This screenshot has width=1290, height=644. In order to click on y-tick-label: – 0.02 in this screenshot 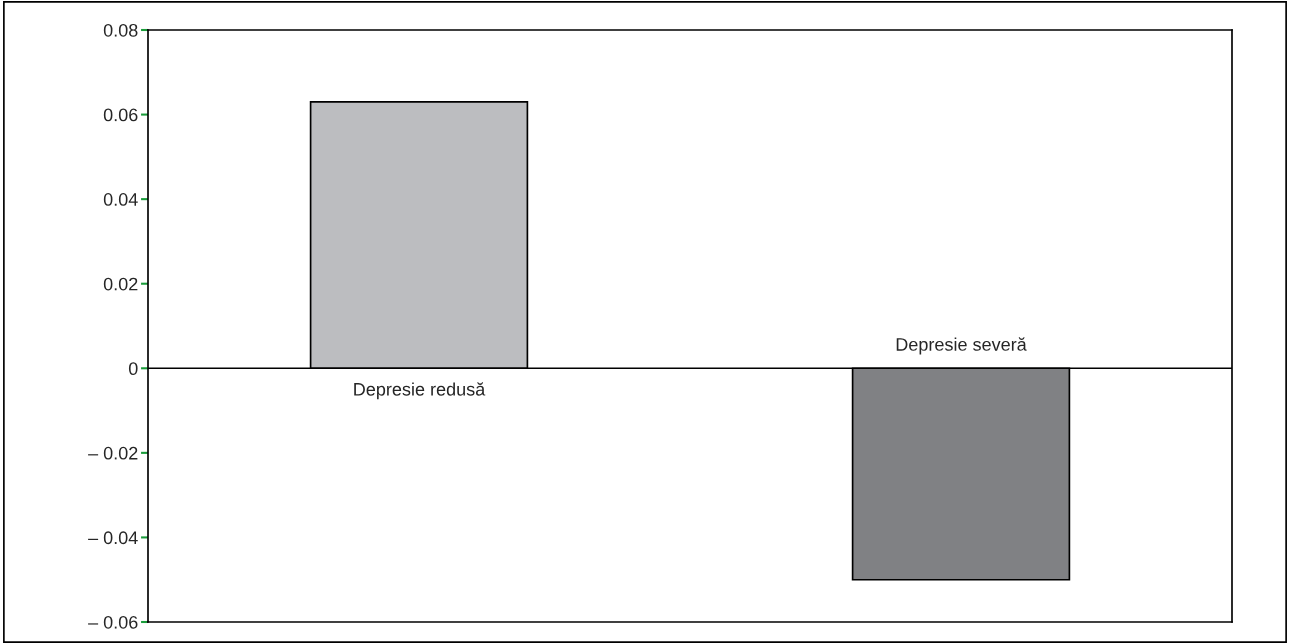, I will do `click(113, 453)`.